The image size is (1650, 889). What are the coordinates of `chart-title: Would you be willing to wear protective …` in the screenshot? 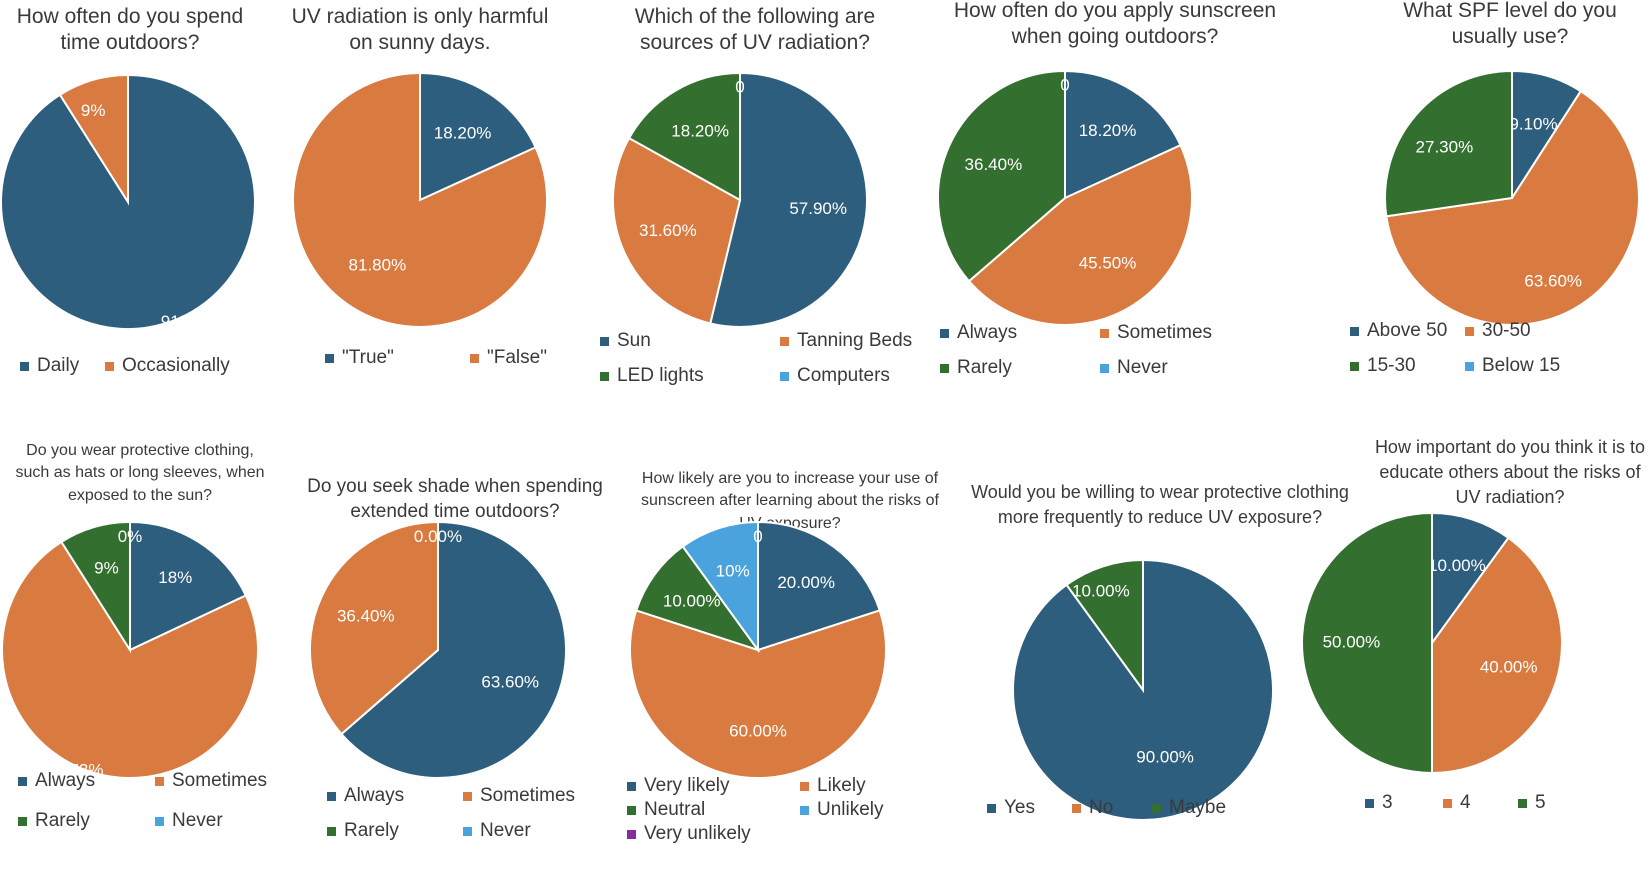 It's located at (1160, 505).